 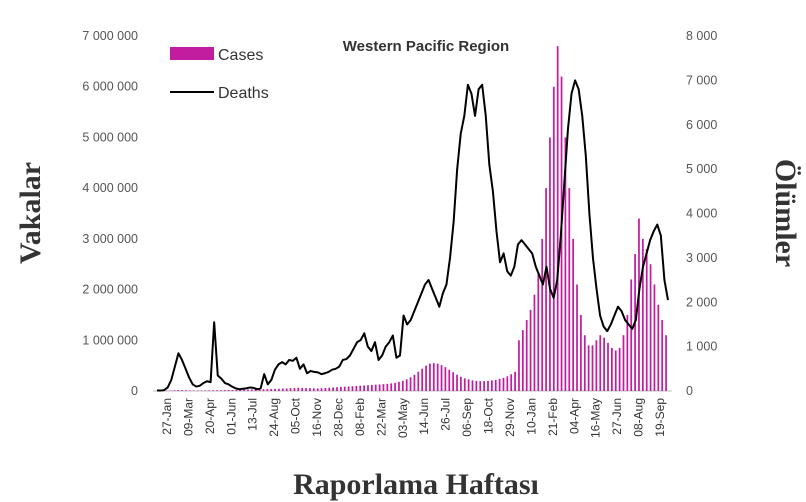 What do you see at coordinates (231, 416) in the screenshot?
I see `x-tick-label: 01-Jun` at bounding box center [231, 416].